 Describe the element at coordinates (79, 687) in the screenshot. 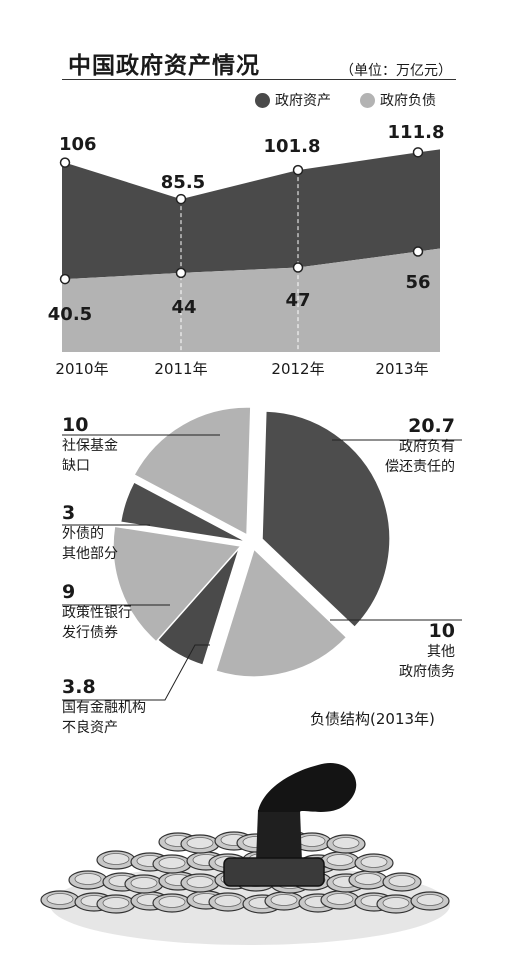

I see `pie-label-value: 3.8` at that location.